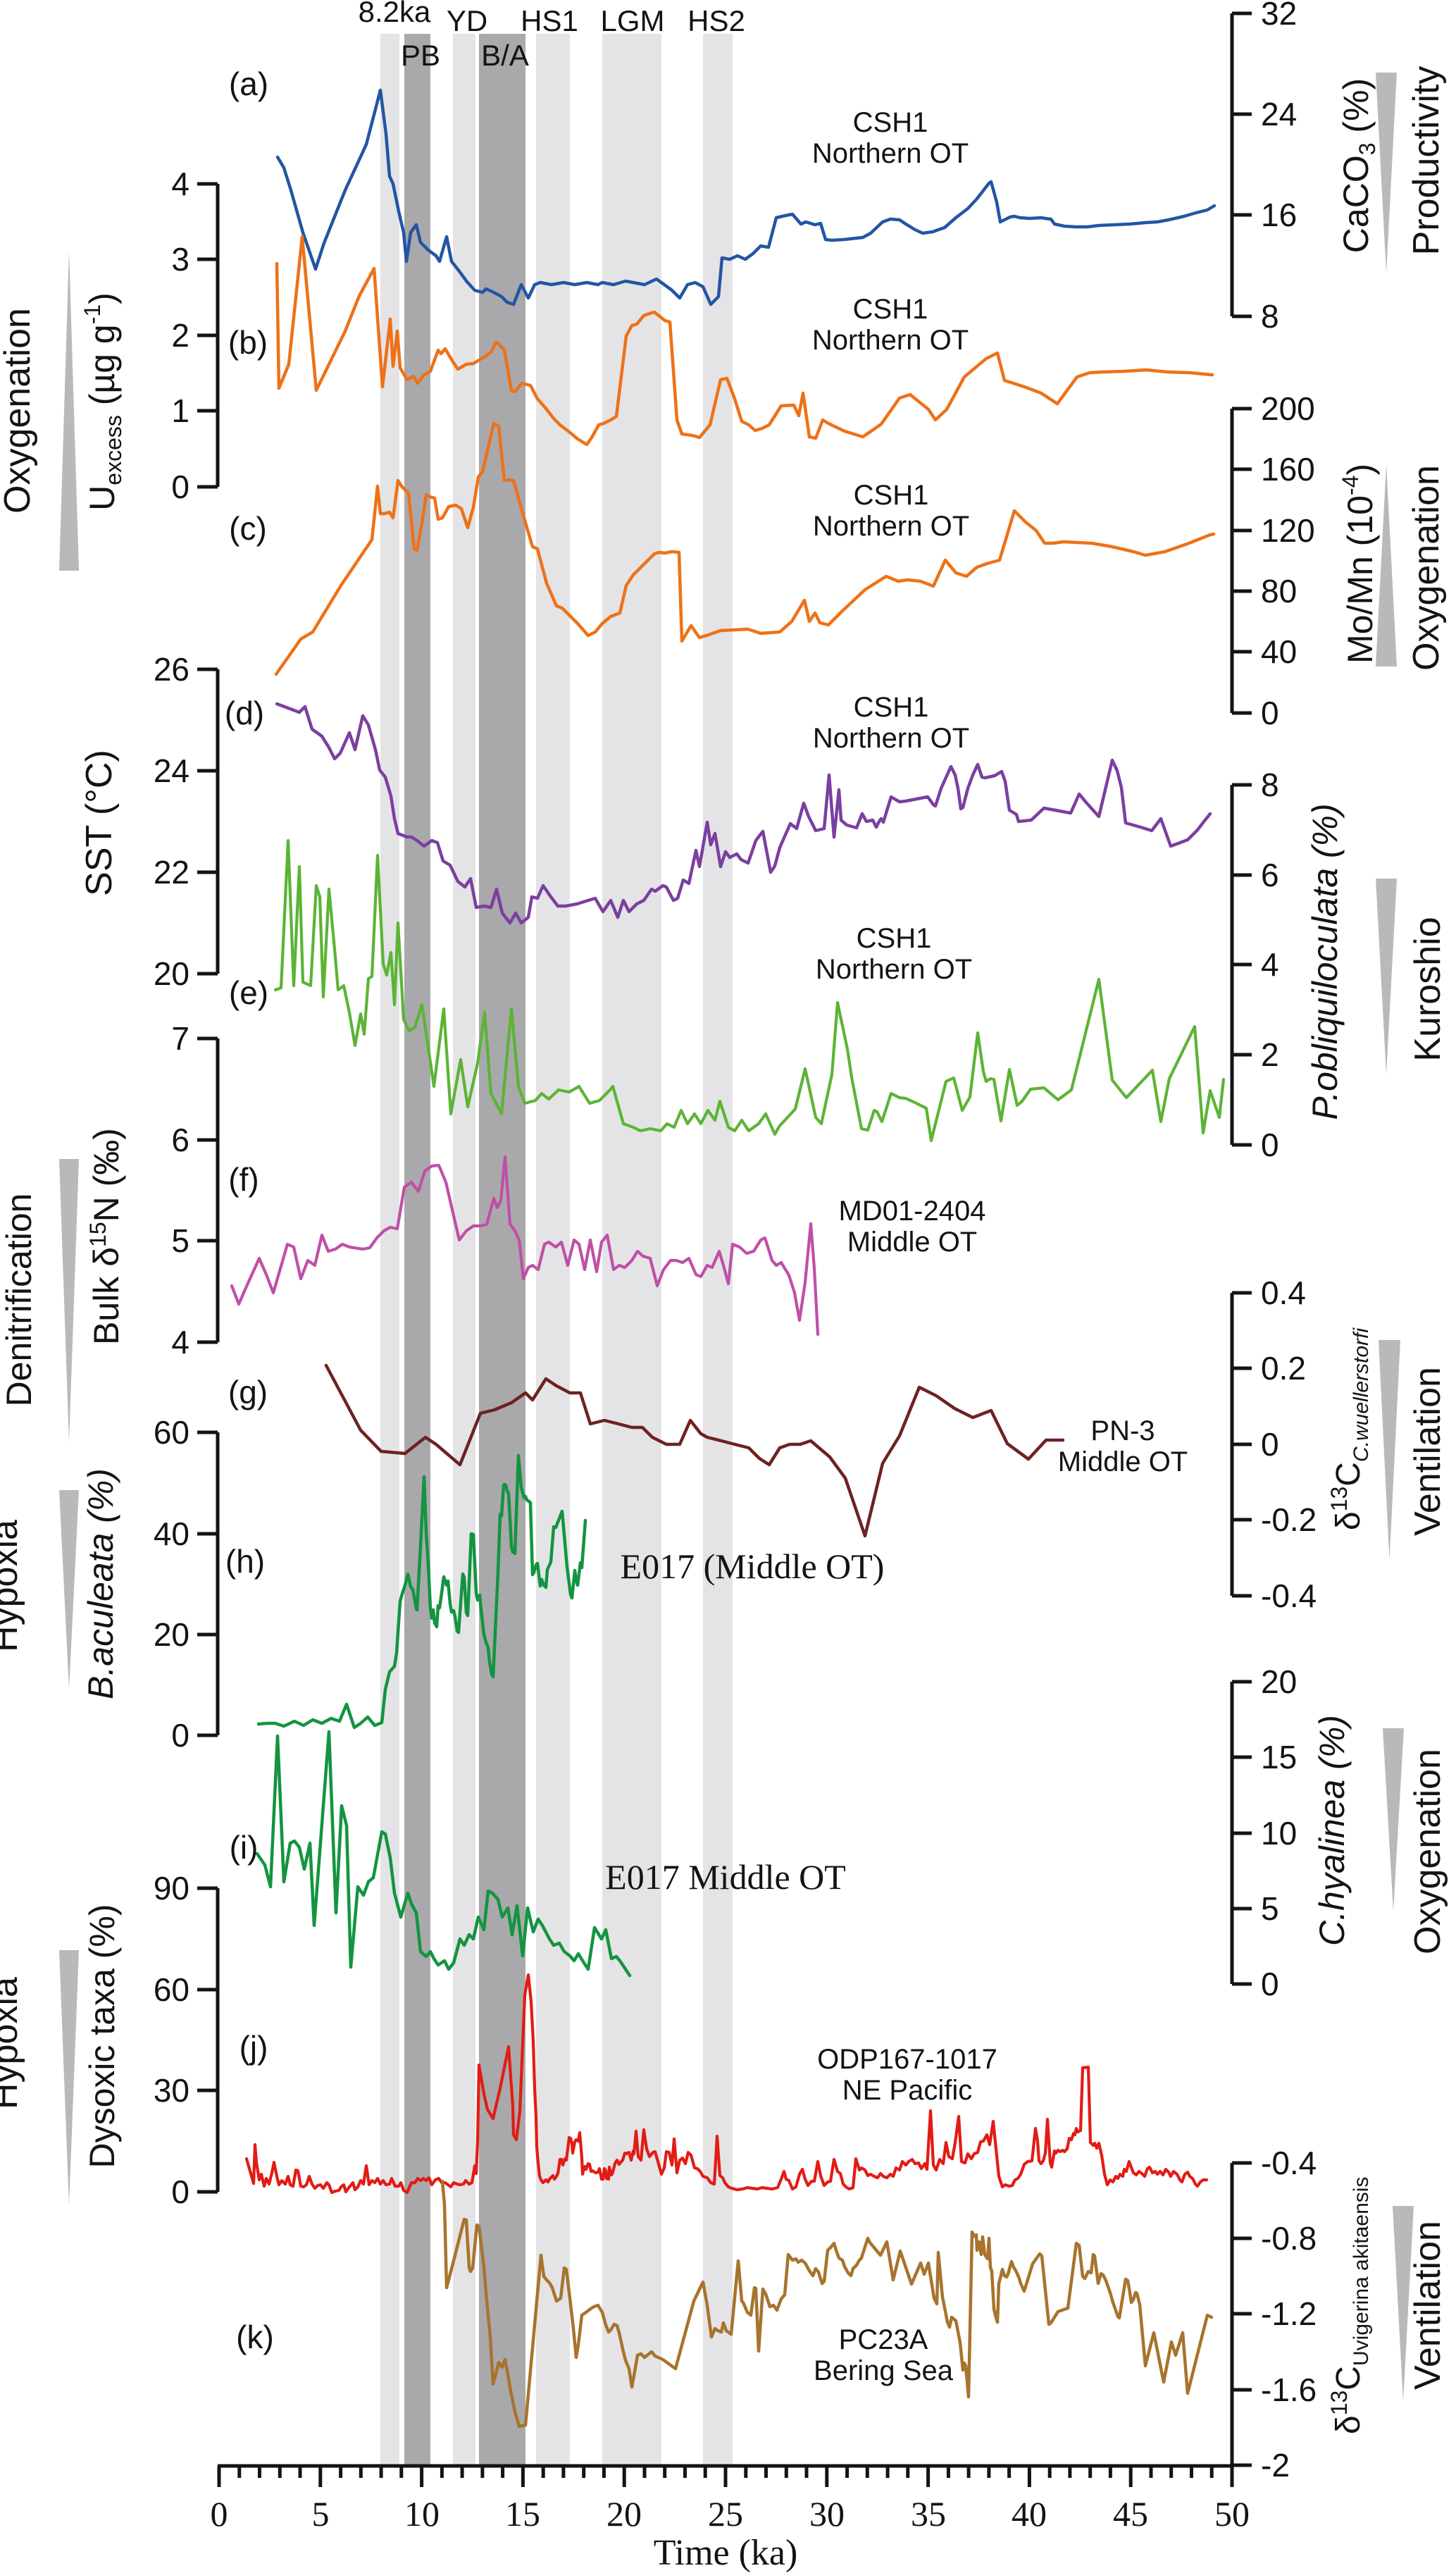  What do you see at coordinates (1130, 2514) in the screenshot?
I see `svg-text: 45` at bounding box center [1130, 2514].